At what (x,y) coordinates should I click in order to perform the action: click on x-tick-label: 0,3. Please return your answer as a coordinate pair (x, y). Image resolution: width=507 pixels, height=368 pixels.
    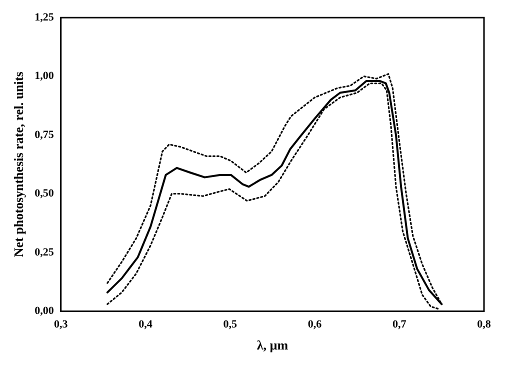
    Looking at the image, I should click on (61, 324).